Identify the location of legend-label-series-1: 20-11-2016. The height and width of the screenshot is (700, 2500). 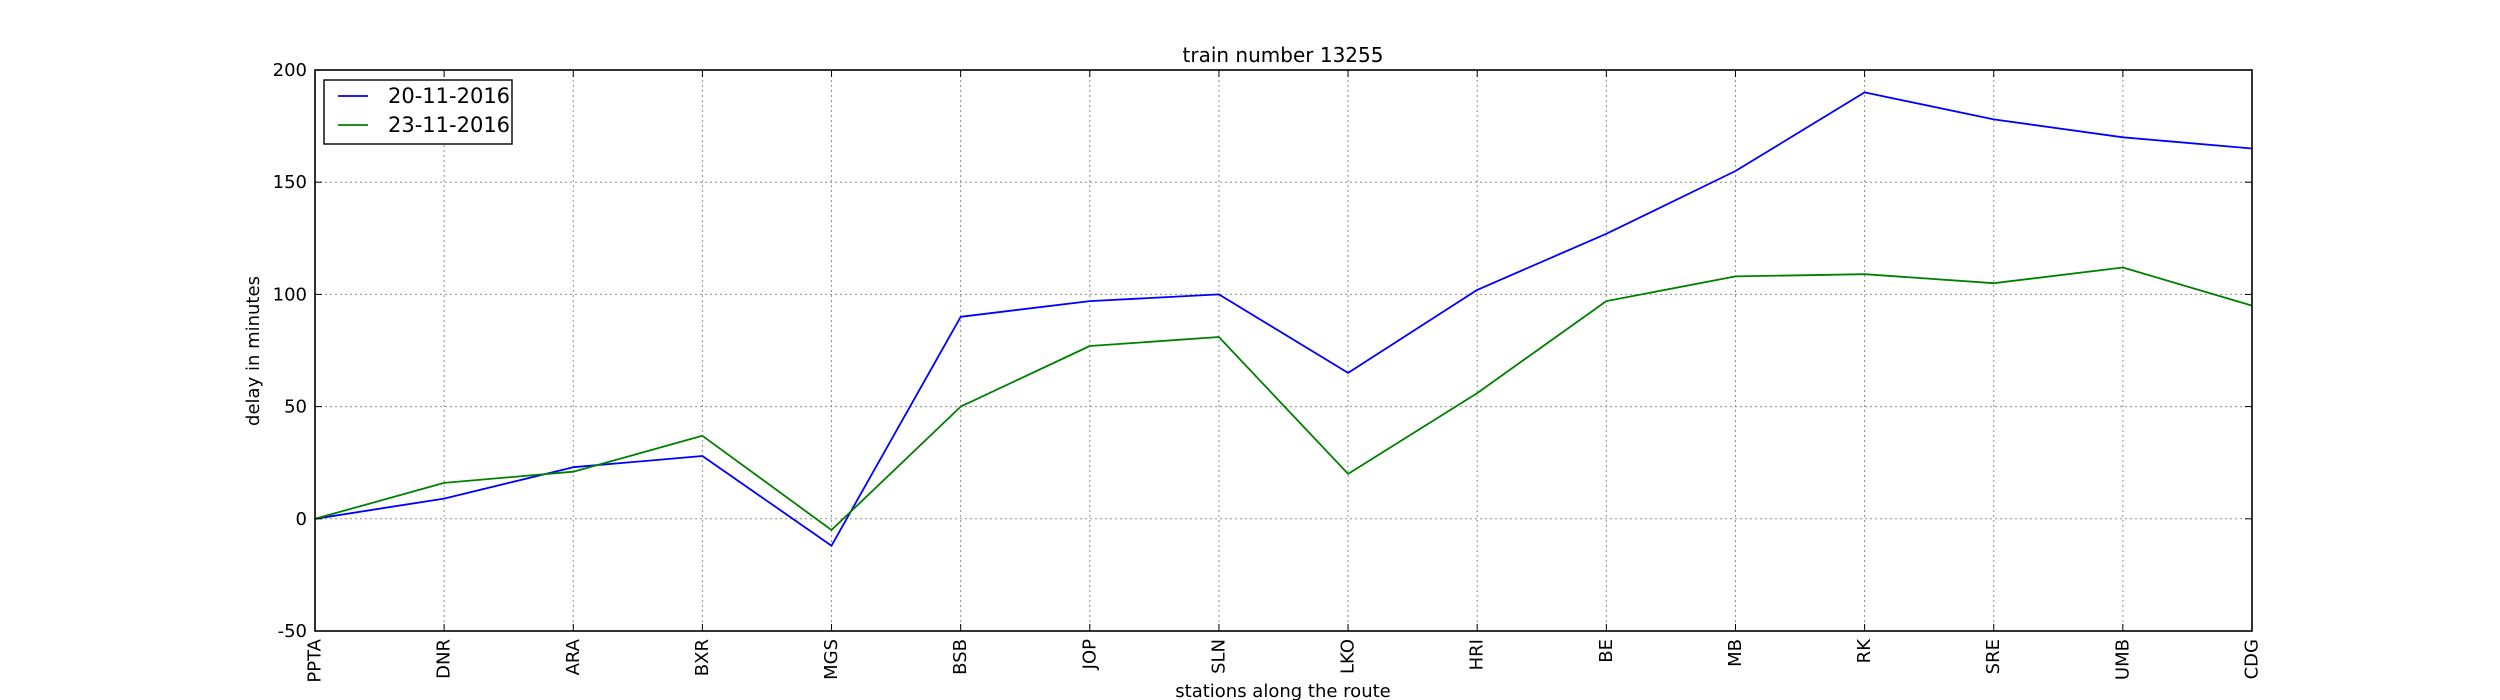
(449, 96).